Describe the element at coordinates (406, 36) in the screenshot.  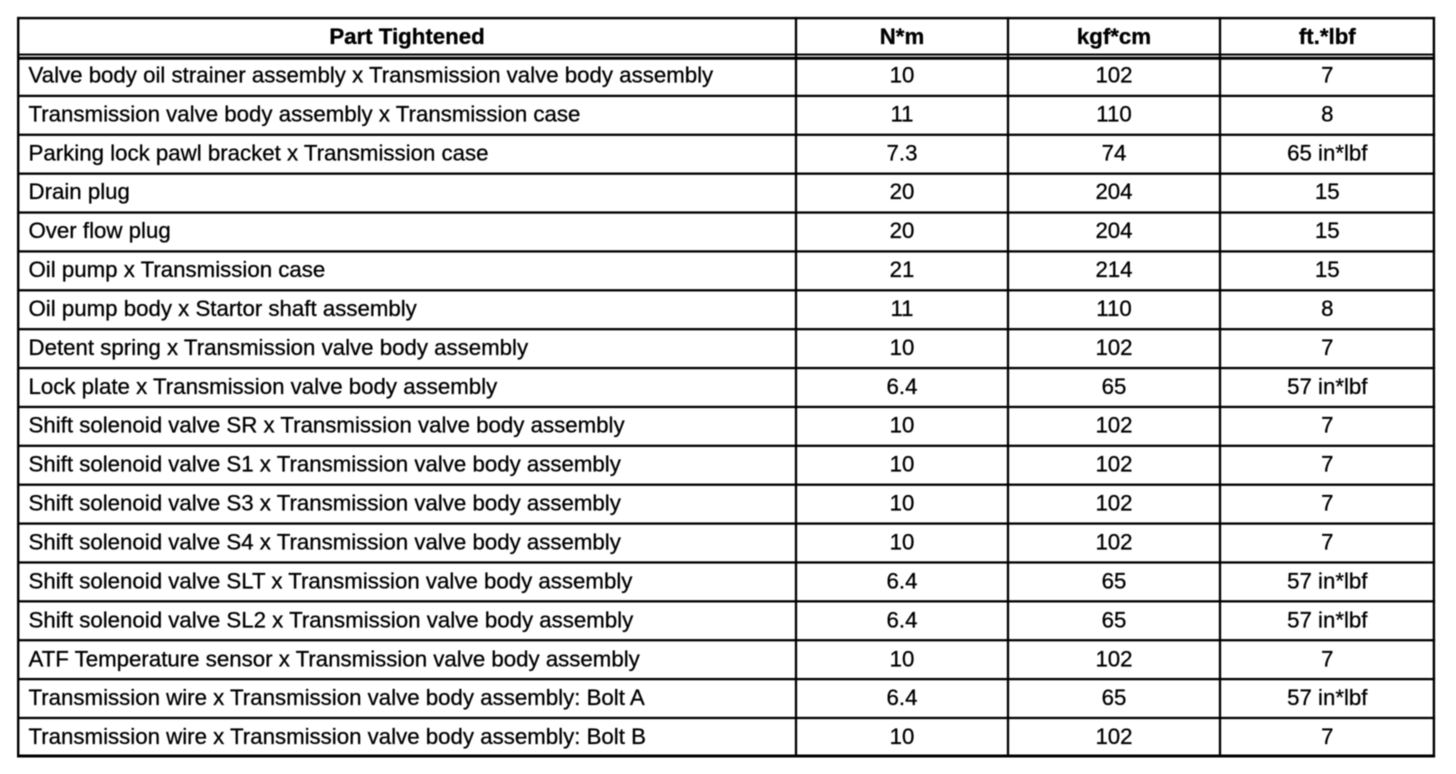
I see `svg-text: Part Tightened` at that location.